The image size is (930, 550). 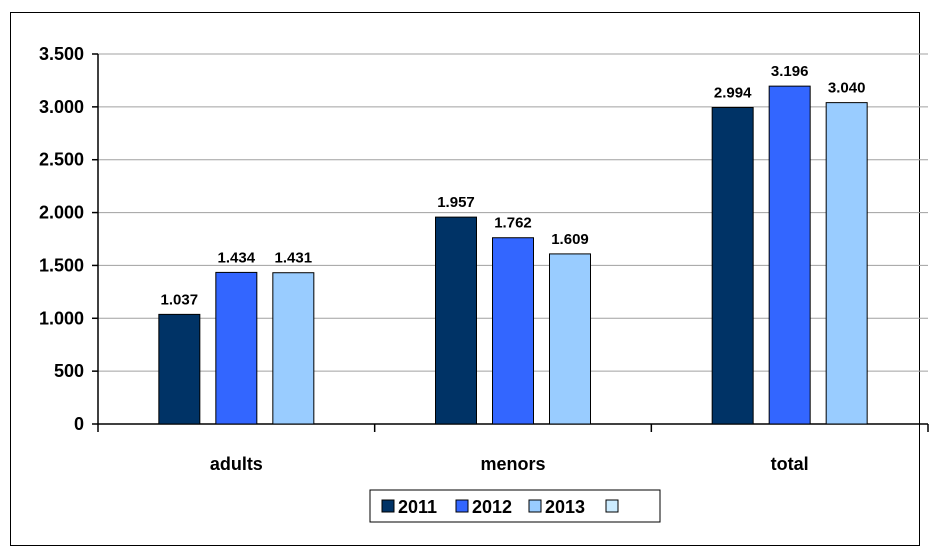 I want to click on legend-label-2011: 2011, so click(x=417, y=507).